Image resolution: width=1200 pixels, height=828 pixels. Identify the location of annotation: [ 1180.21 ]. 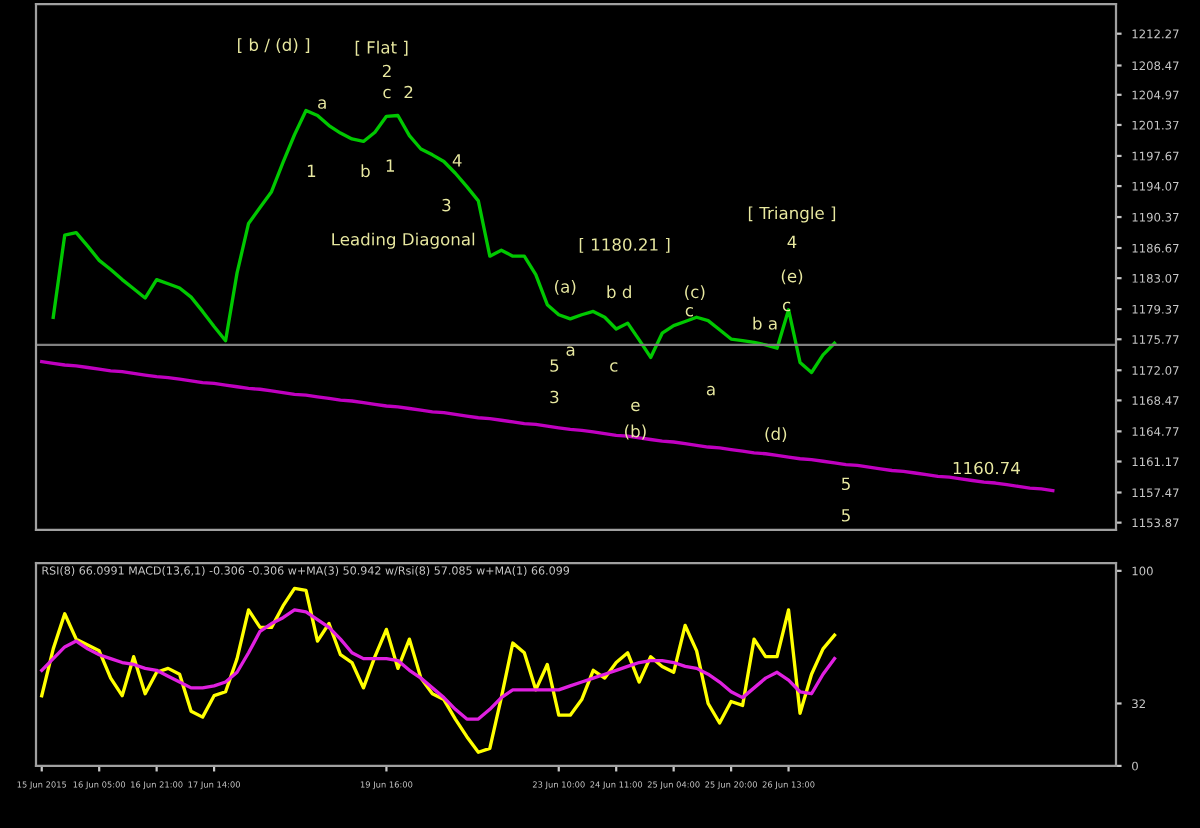
(624, 245).